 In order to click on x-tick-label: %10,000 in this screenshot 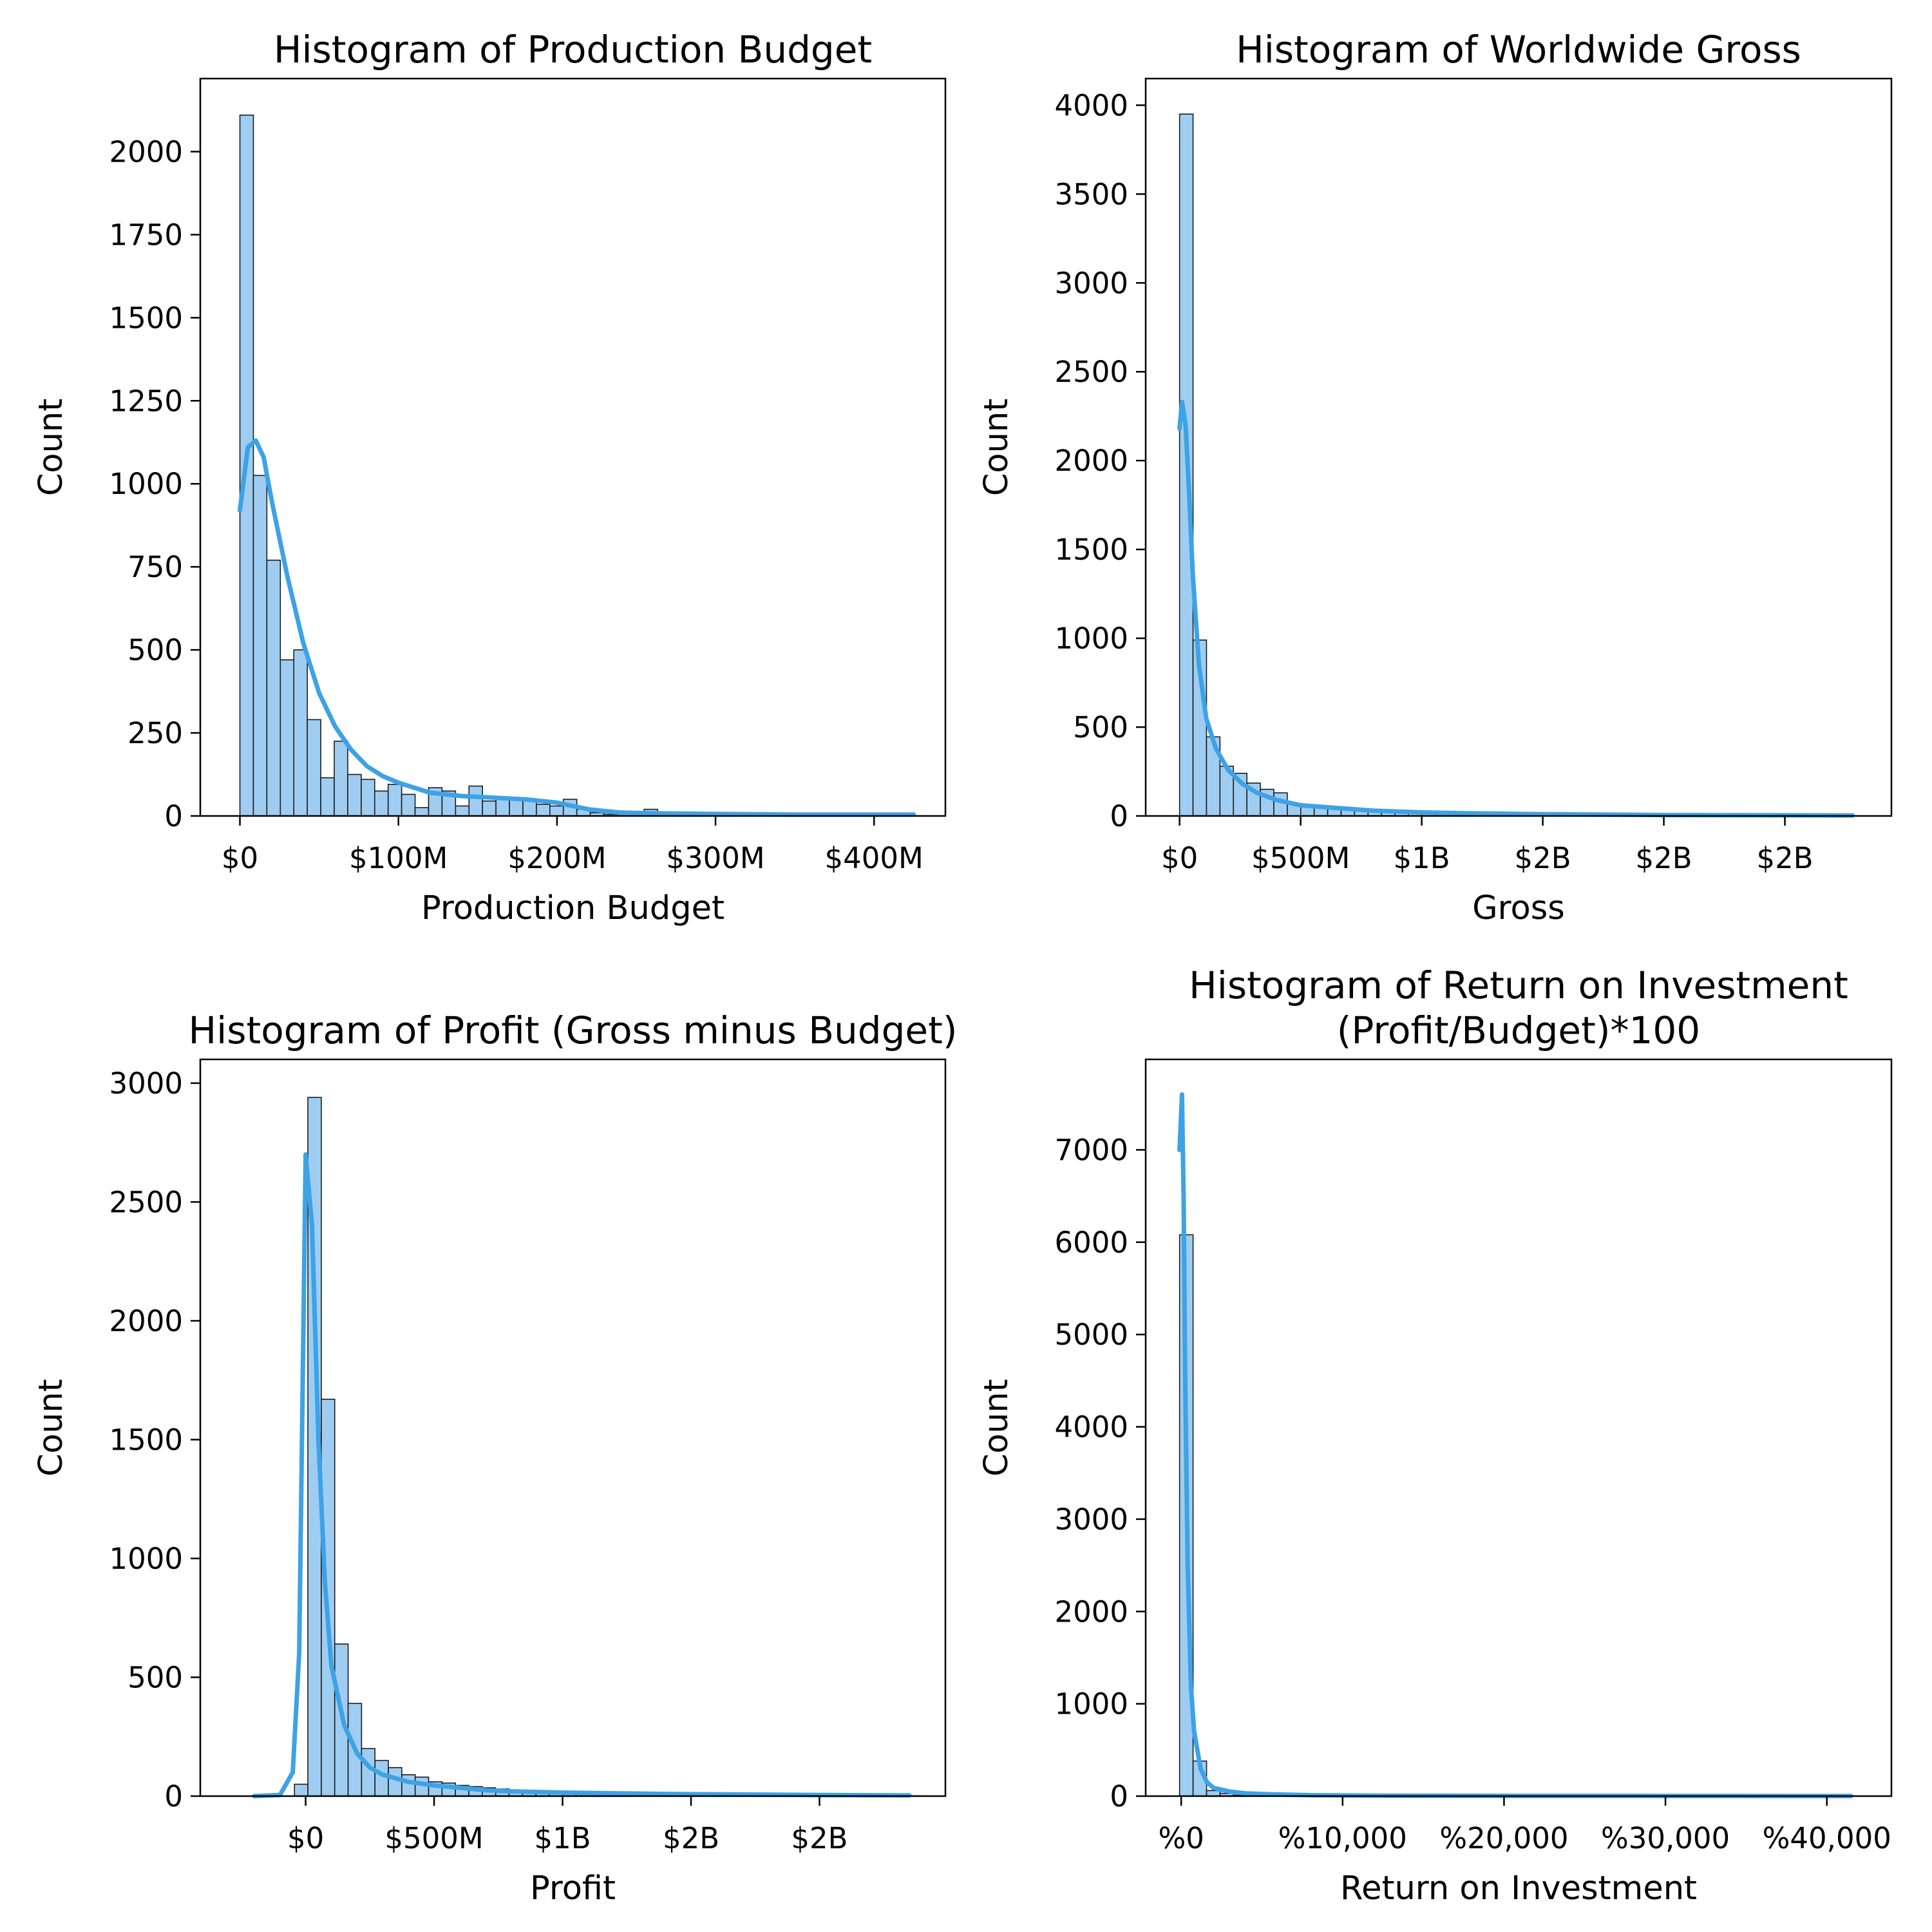, I will do `click(1343, 1838)`.